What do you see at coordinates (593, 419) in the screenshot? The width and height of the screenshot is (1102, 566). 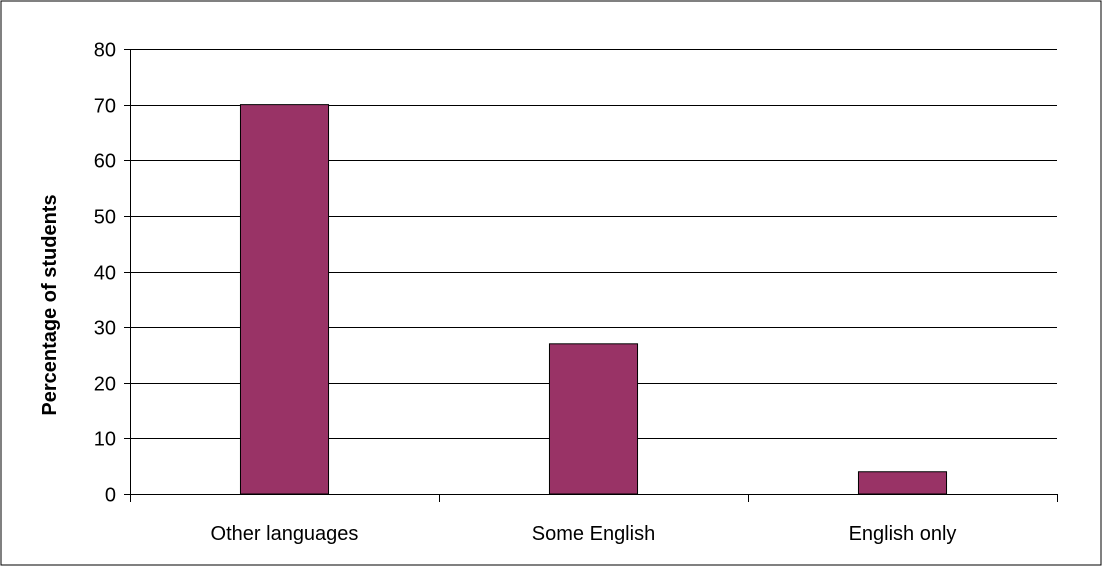 I see `bar-some-english` at bounding box center [593, 419].